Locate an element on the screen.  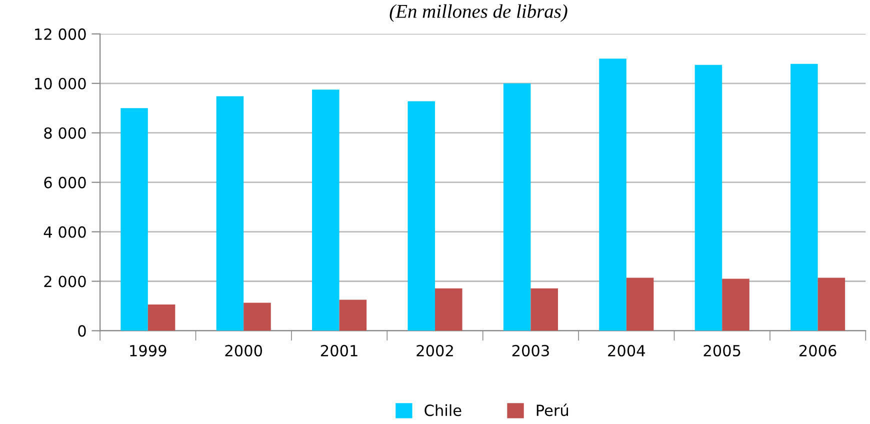
y-tick-label: 4 000 is located at coordinates (65, 232).